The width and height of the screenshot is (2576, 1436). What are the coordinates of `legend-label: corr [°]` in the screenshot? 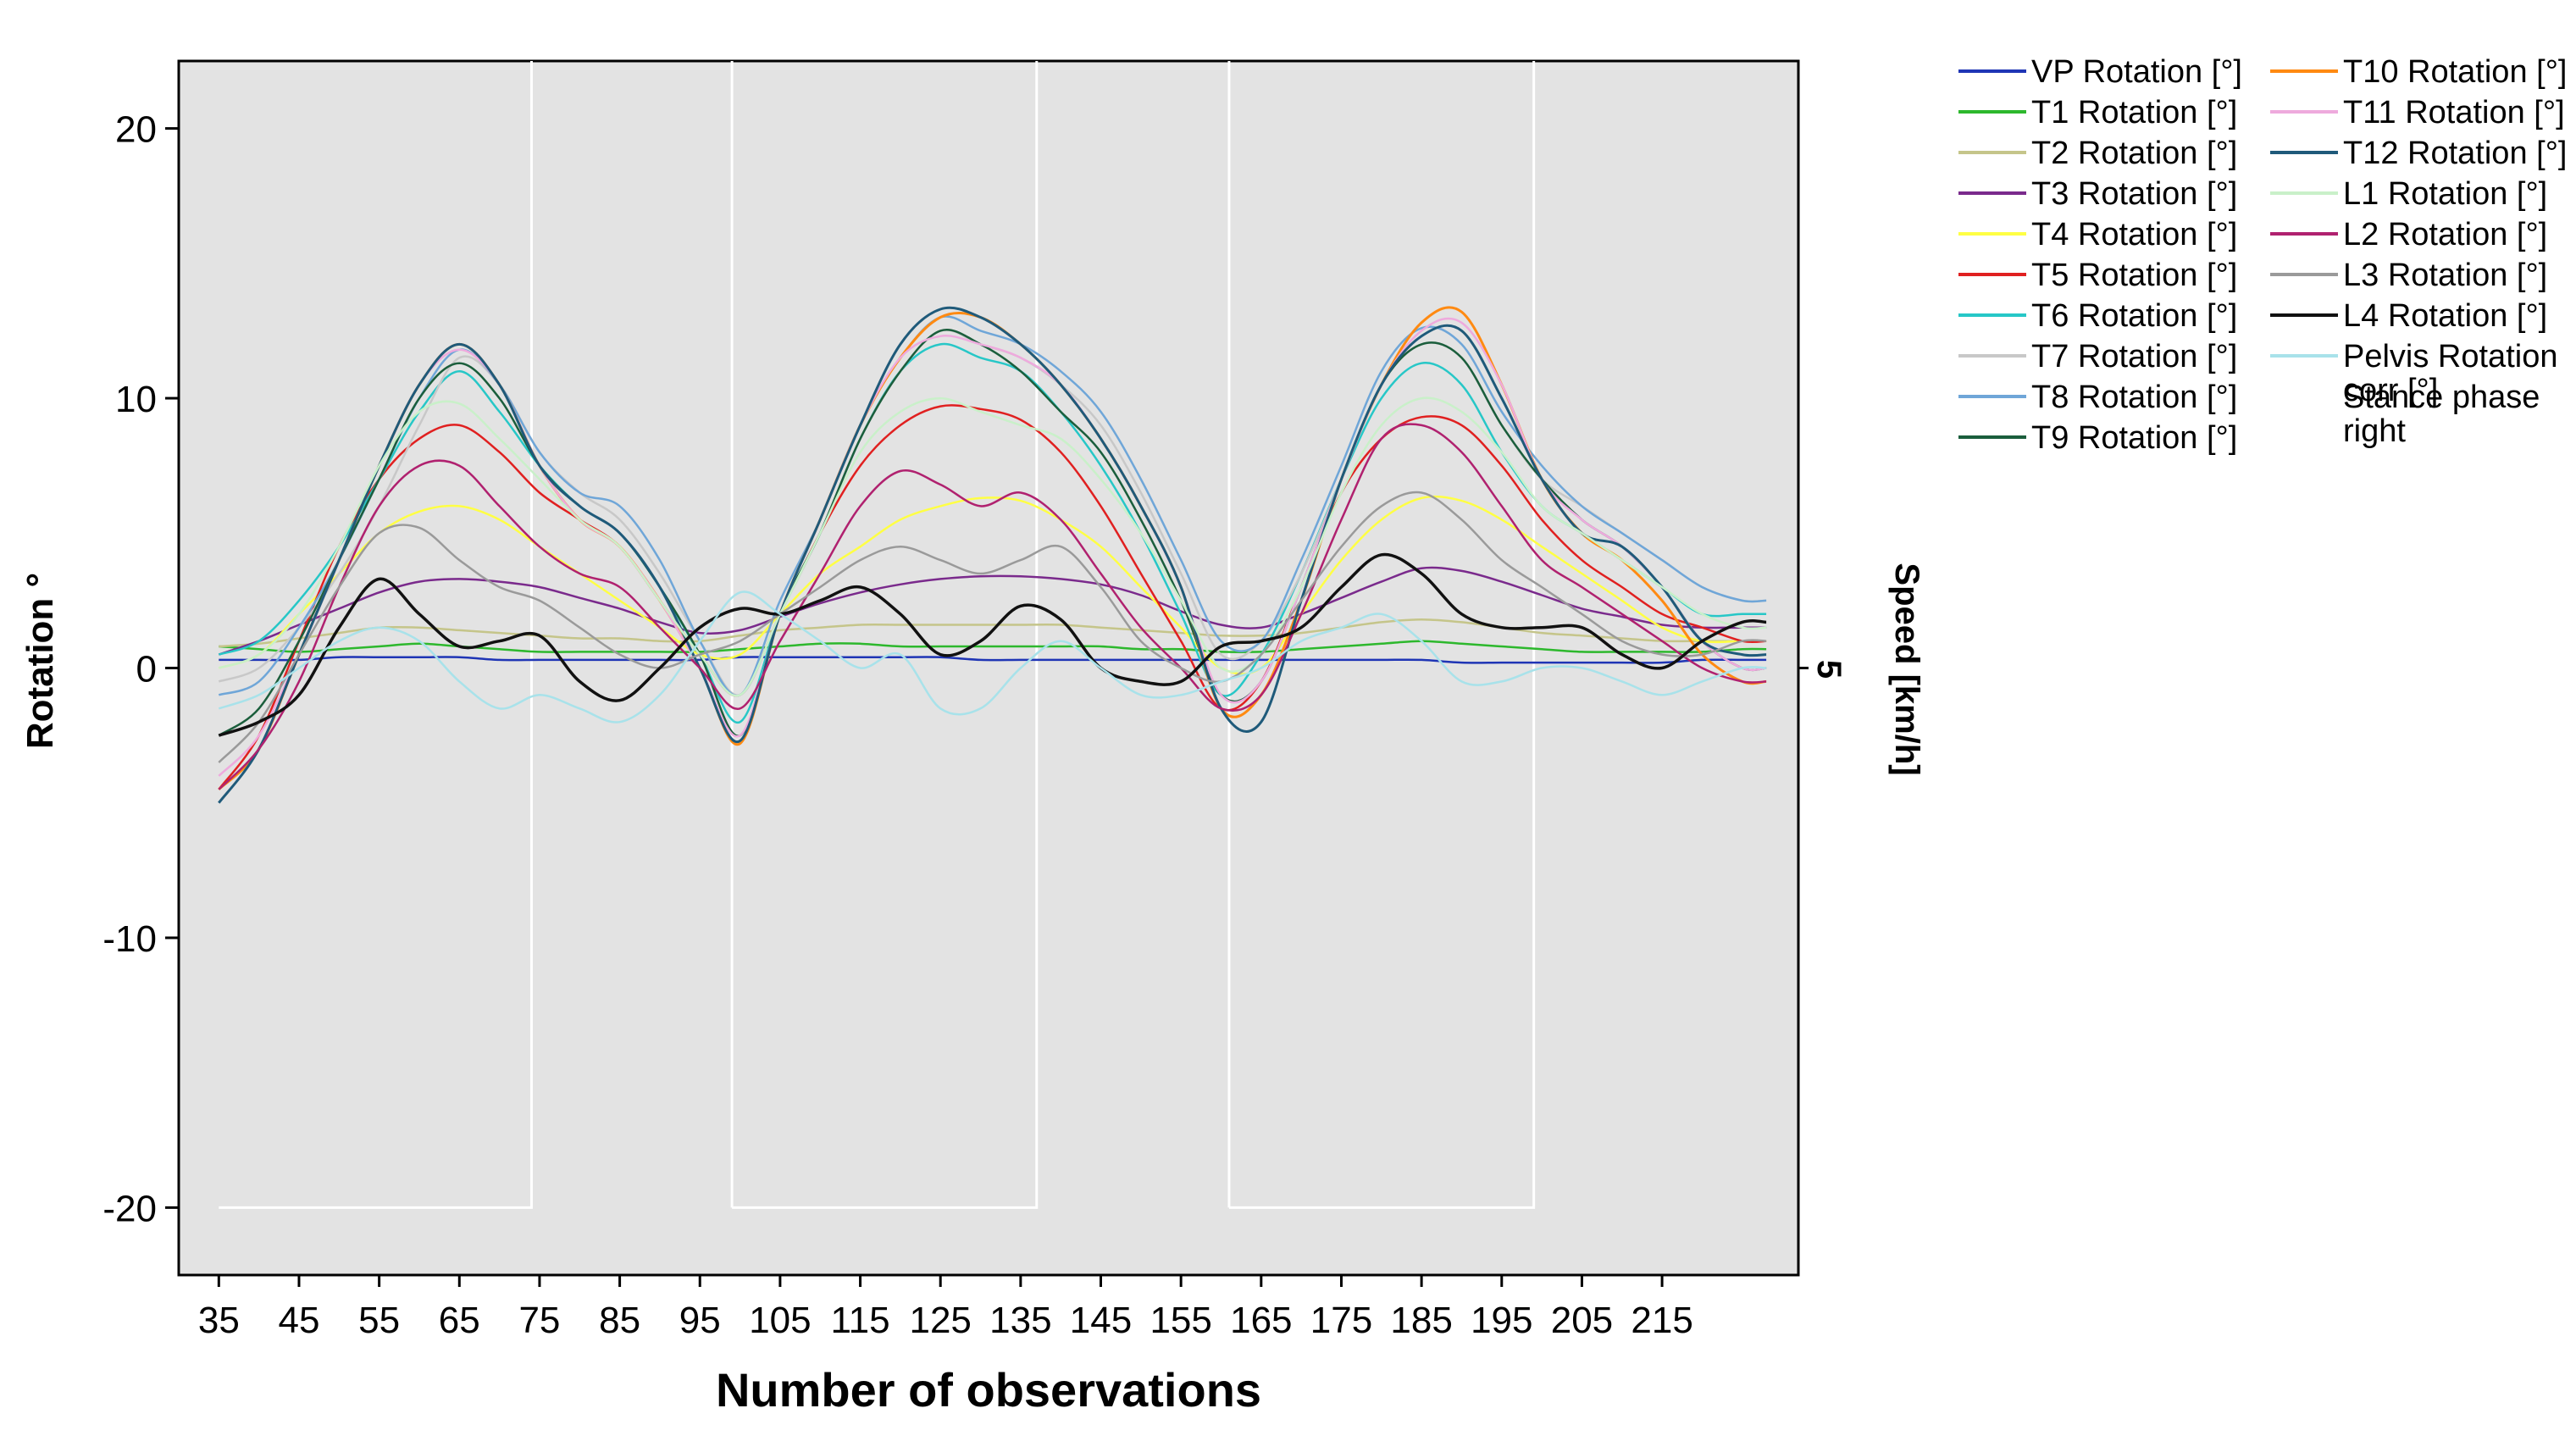 It's located at (2390, 390).